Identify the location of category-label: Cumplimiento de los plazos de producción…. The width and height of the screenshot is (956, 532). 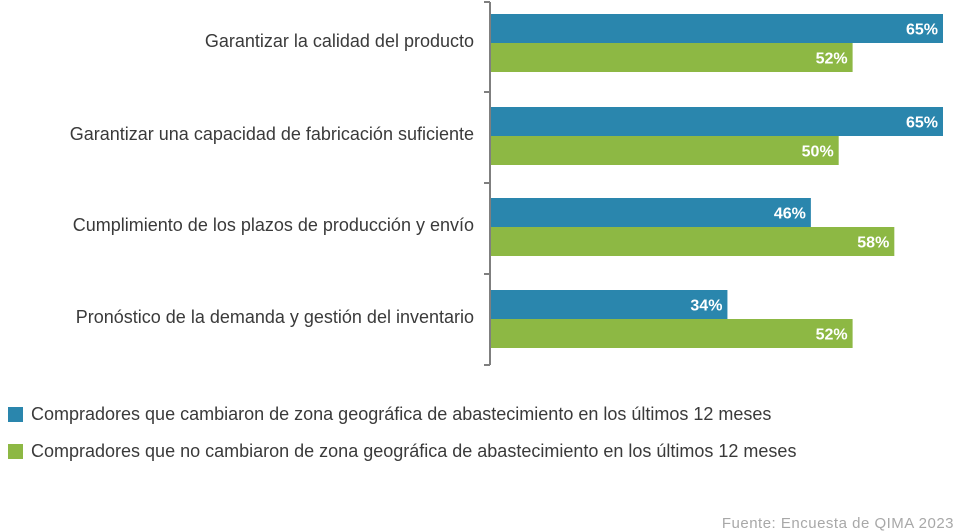
(273, 225).